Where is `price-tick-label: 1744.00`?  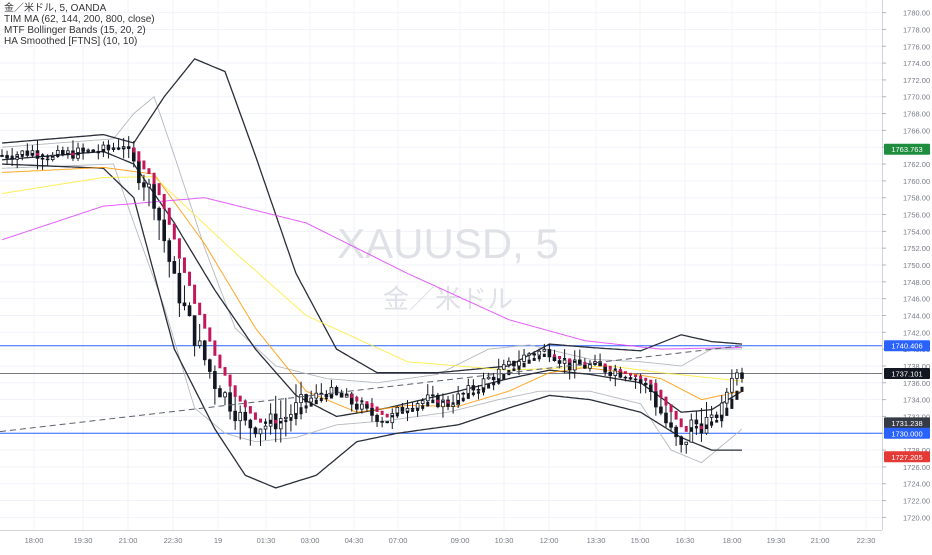
price-tick-label: 1744.00 is located at coordinates (916, 315).